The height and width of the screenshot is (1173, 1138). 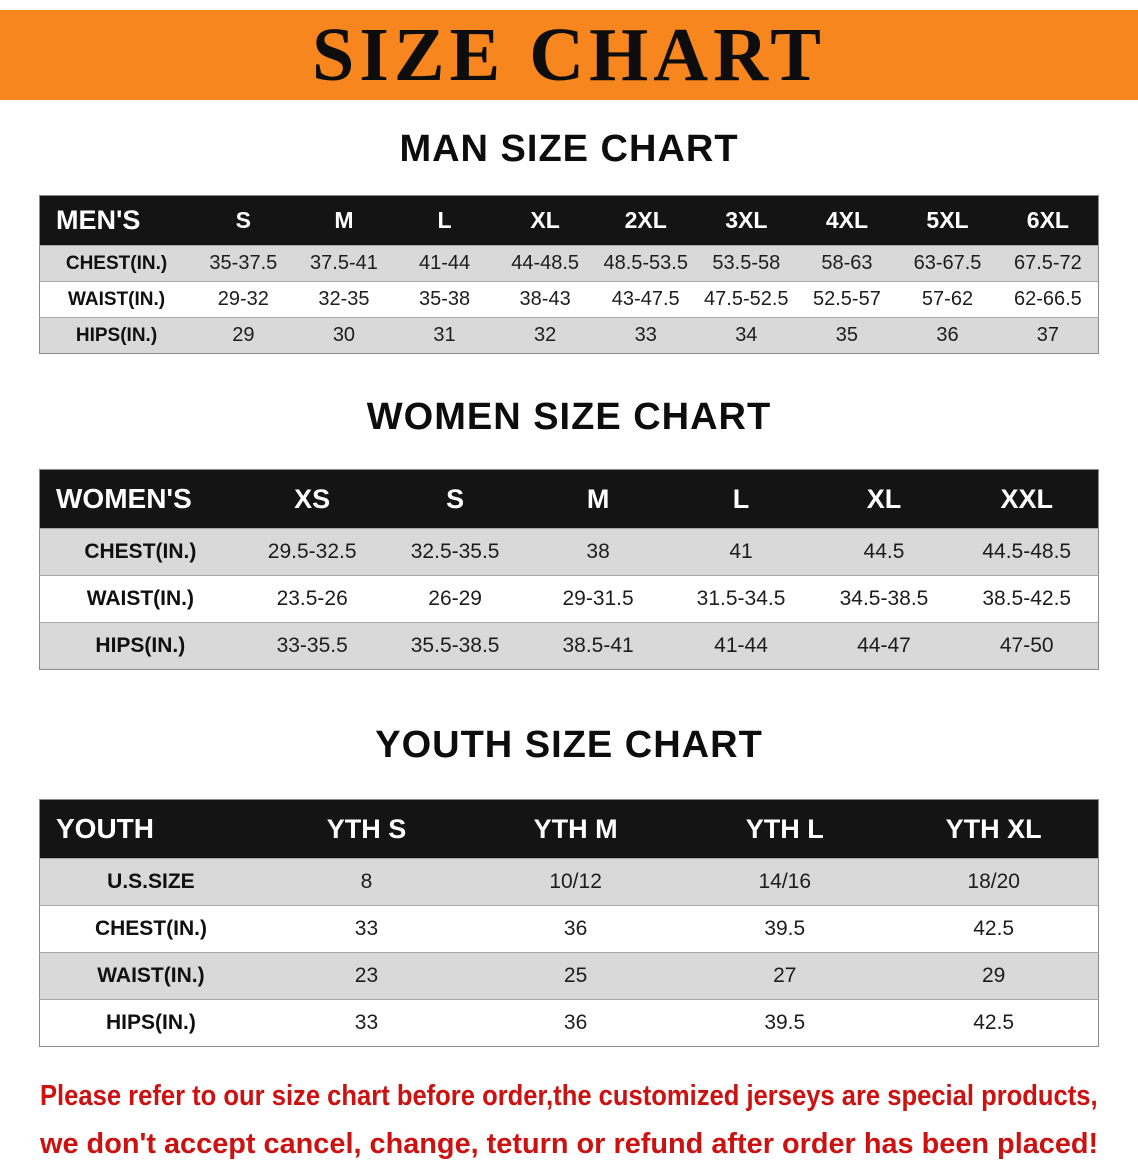 I want to click on table-name-cell: YOUTH, so click(x=150, y=829).